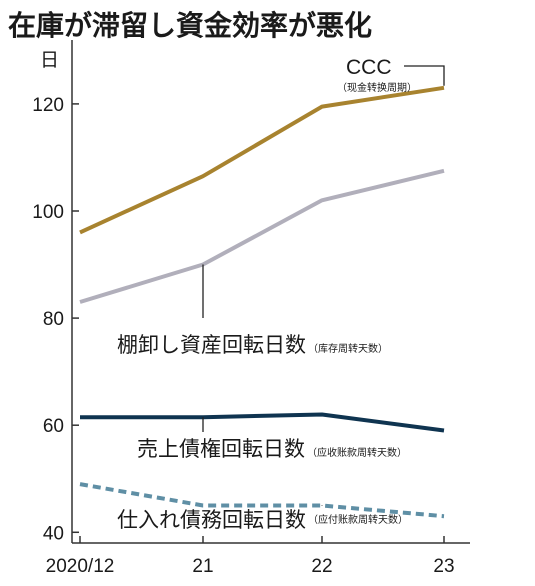  Describe the element at coordinates (453, 17) in the screenshot. I see `watermark-logo: Keiznews` at that location.